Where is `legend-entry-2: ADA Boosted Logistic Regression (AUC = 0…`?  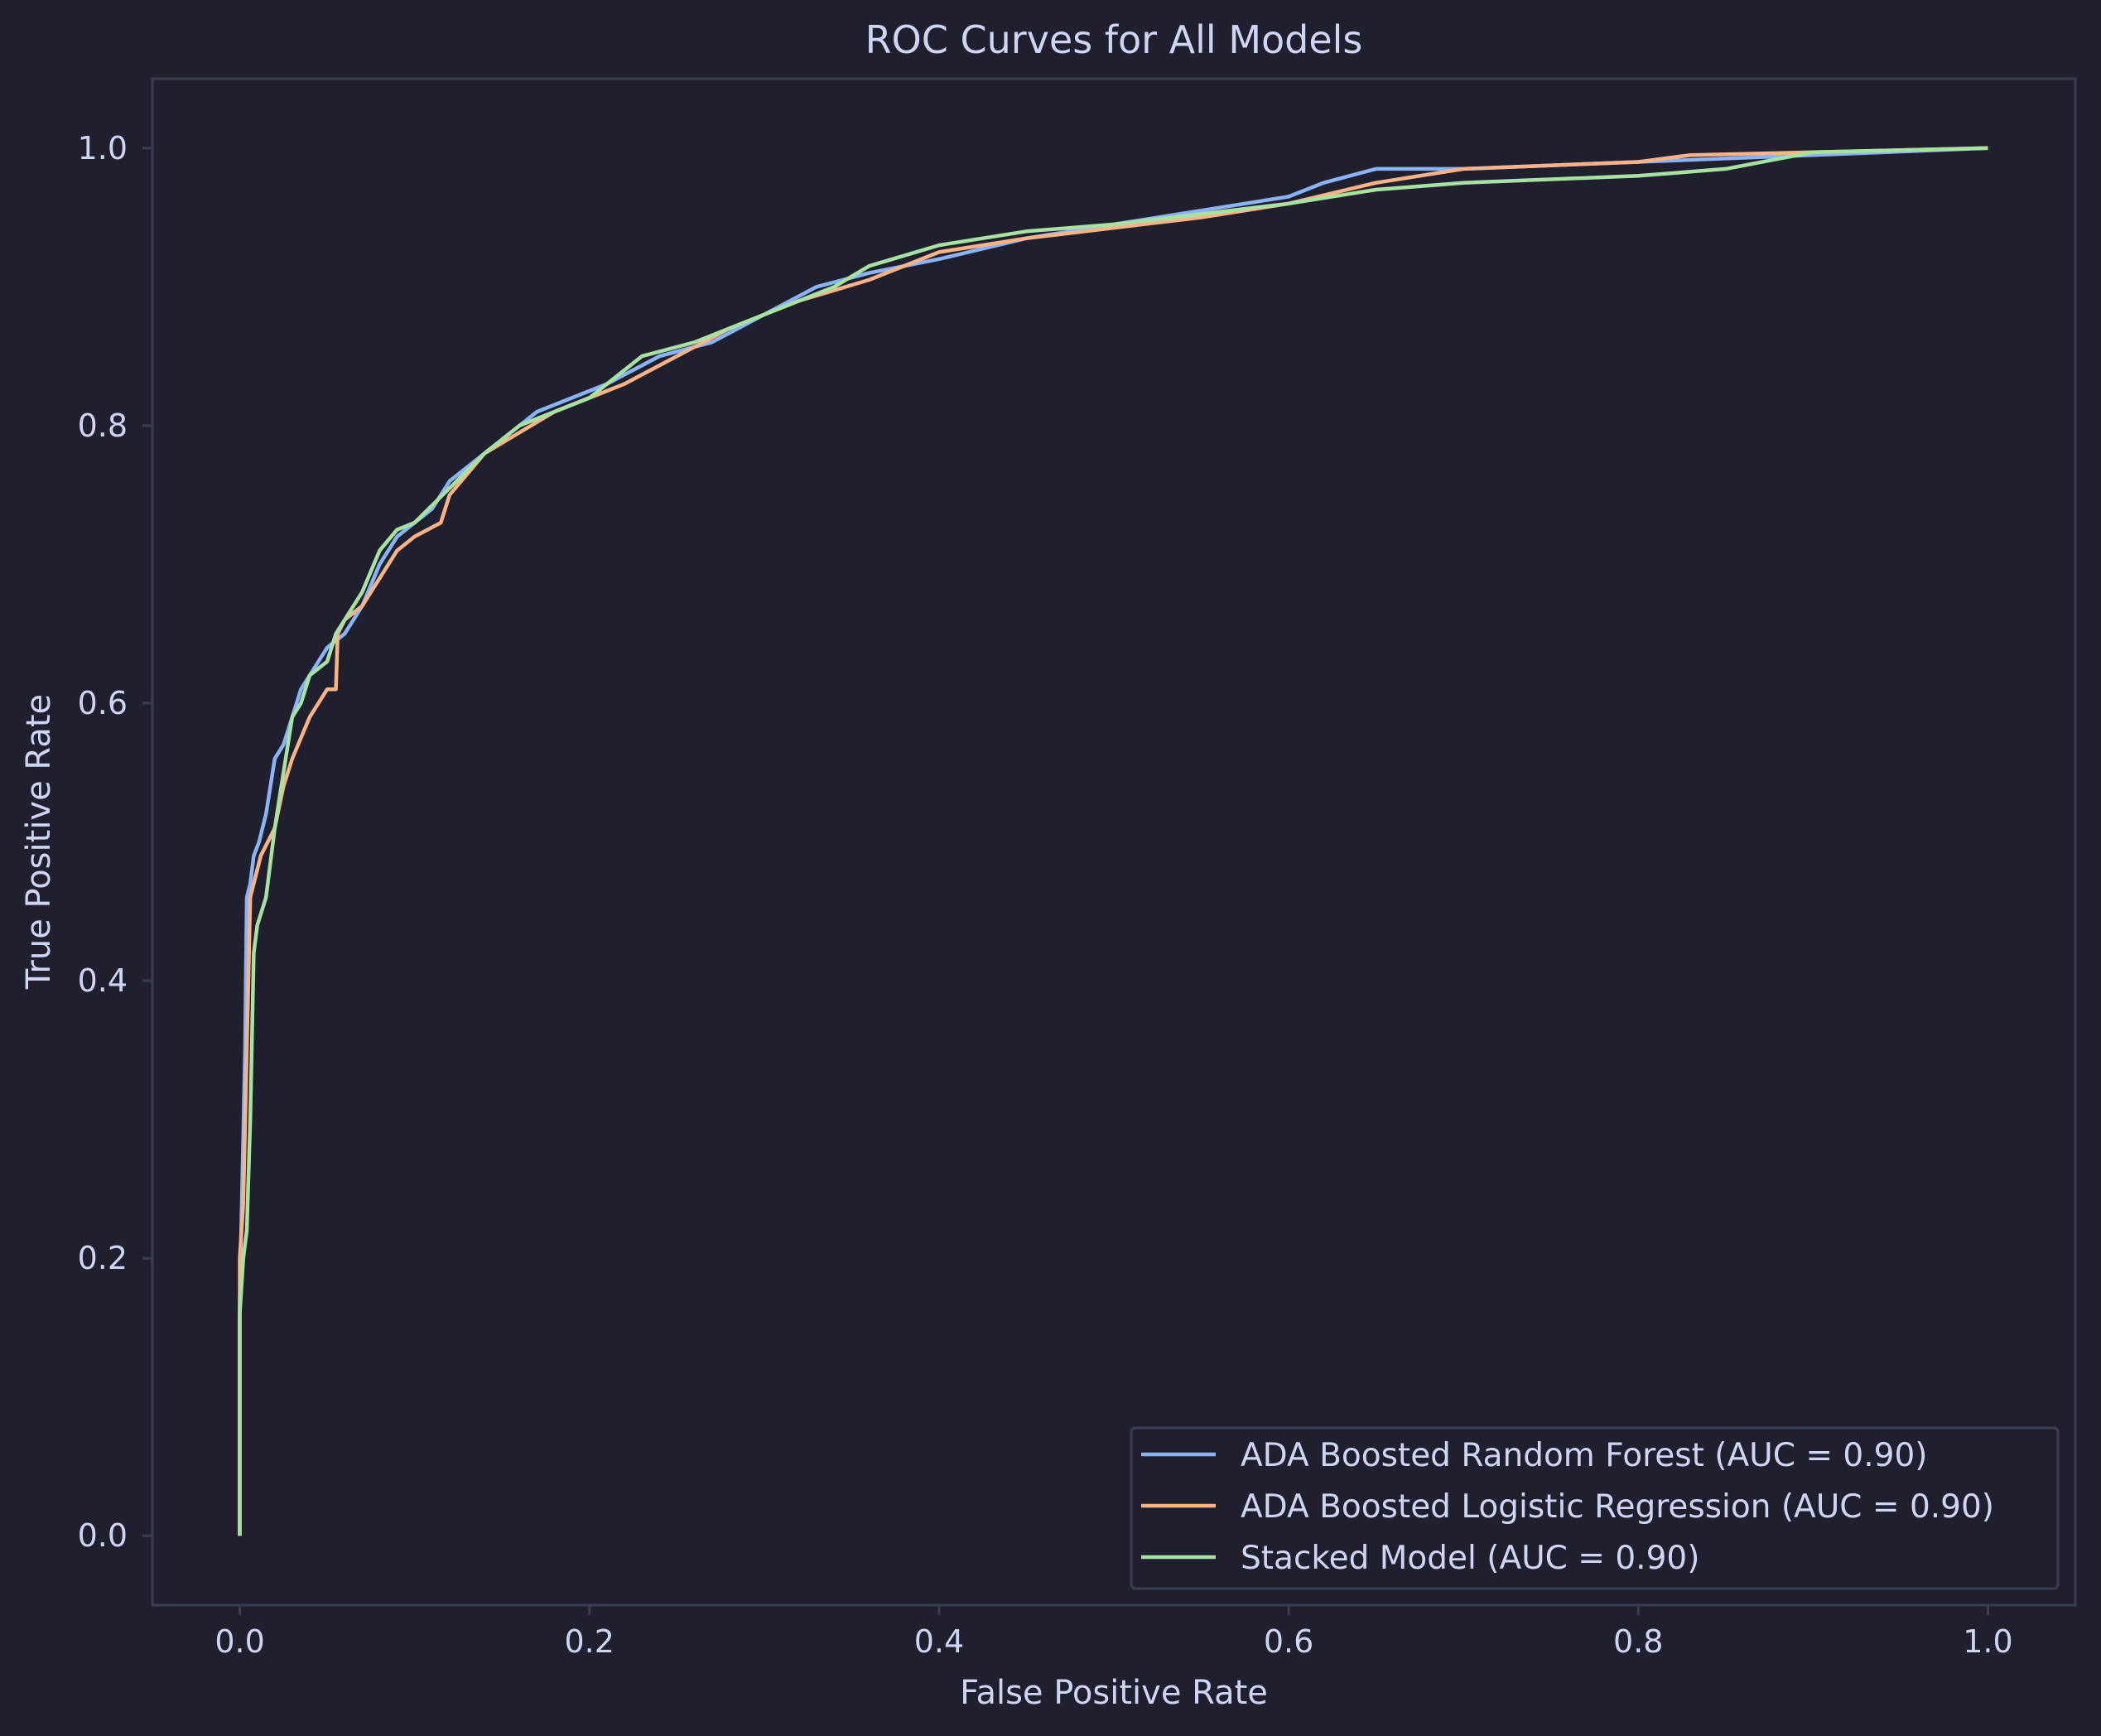 legend-entry-2: ADA Boosted Logistic Regression (AUC = 0… is located at coordinates (1617, 1507).